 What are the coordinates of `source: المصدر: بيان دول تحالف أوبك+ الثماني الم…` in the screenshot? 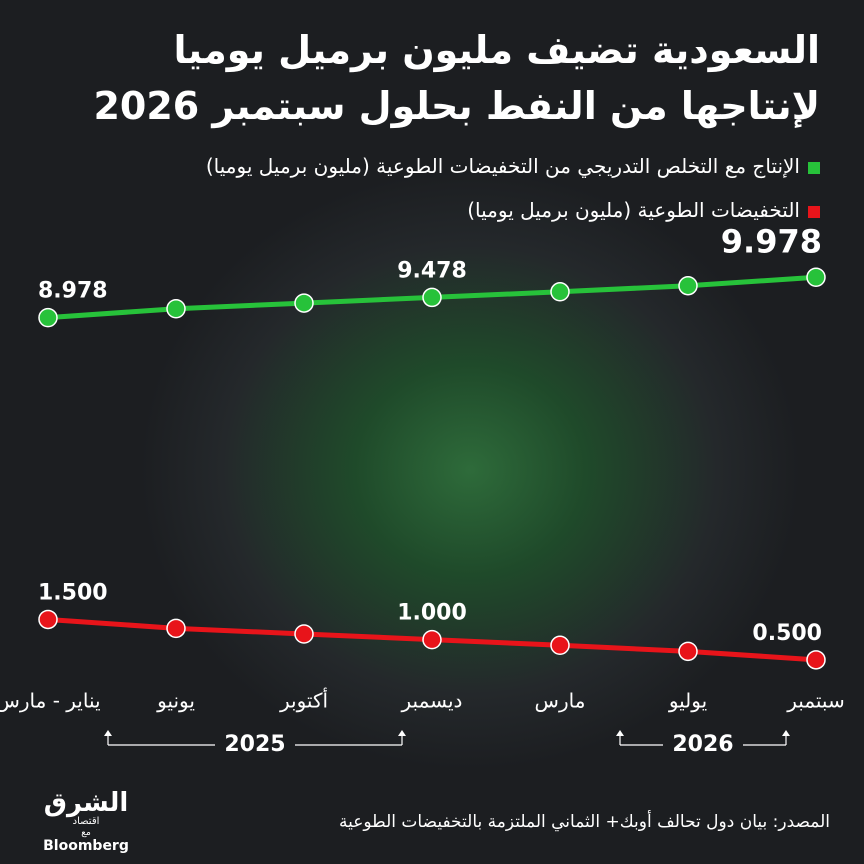 It's located at (584, 822).